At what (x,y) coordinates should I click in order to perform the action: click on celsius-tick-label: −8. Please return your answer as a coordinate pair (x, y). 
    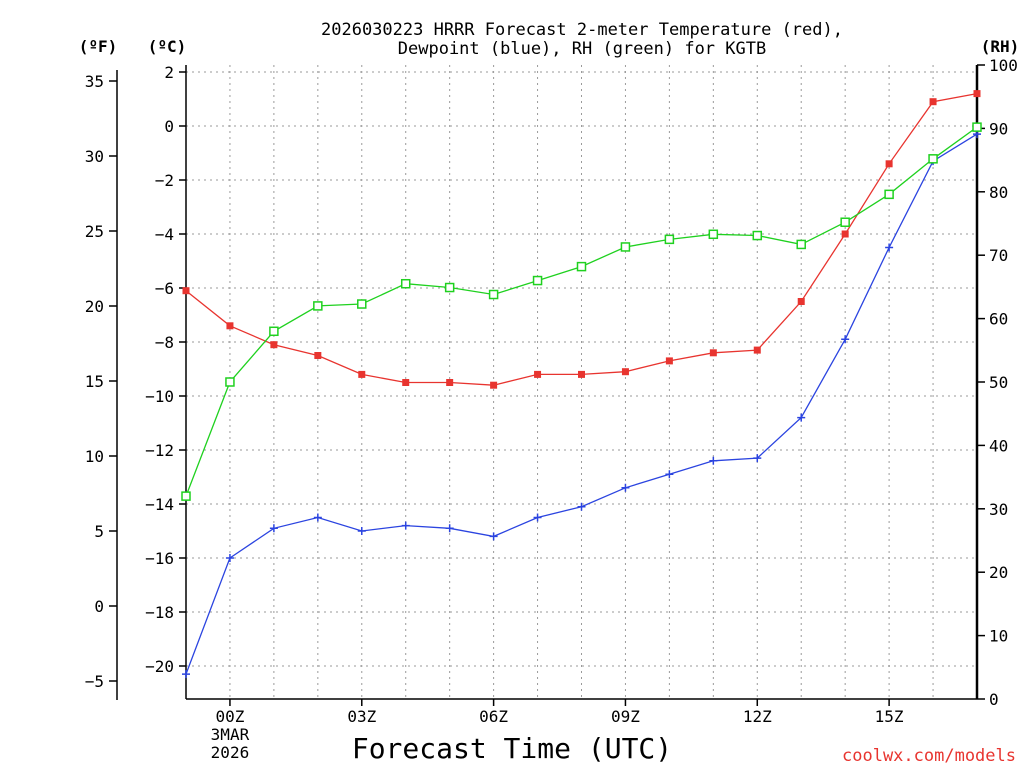
    Looking at the image, I should click on (164, 342).